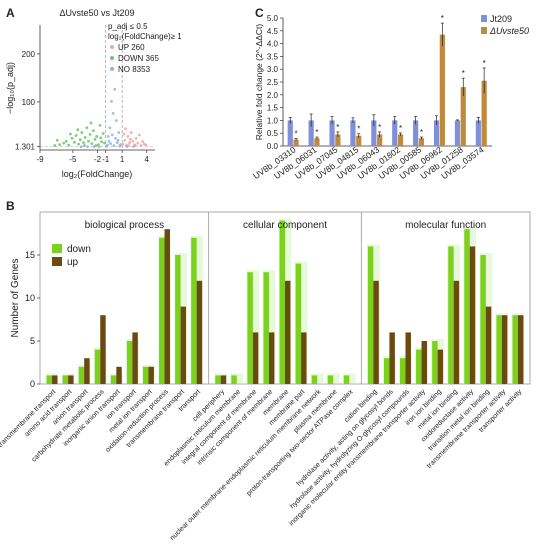 The width and height of the screenshot is (538, 550). What do you see at coordinates (273, 44) in the screenshot?
I see `qpcr-y-tick-label: 4.0` at bounding box center [273, 44].